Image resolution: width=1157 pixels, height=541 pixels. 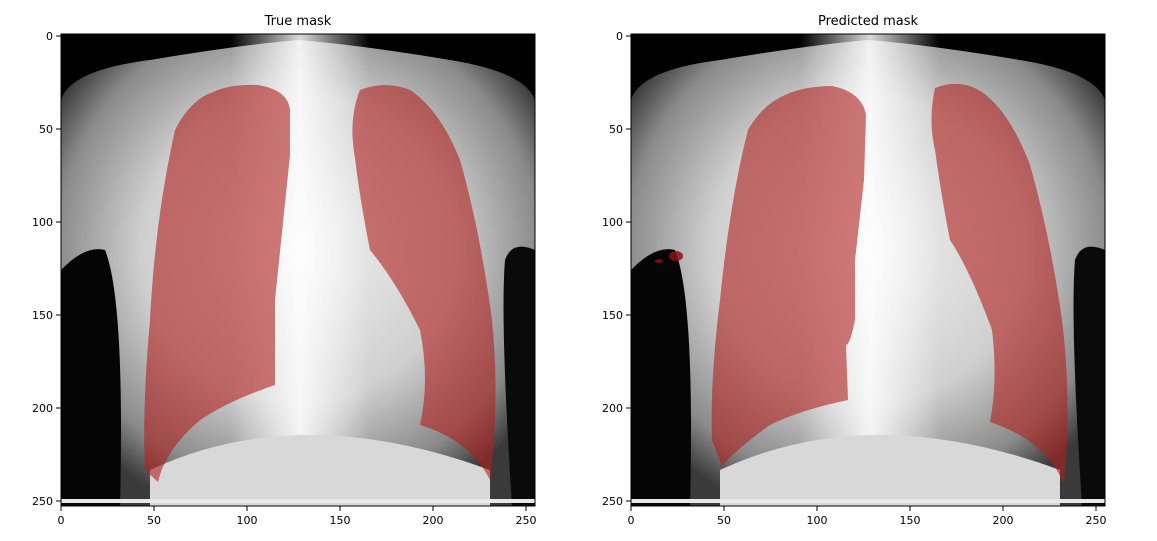 What do you see at coordinates (298, 21) in the screenshot?
I see `panel-title: True mask` at bounding box center [298, 21].